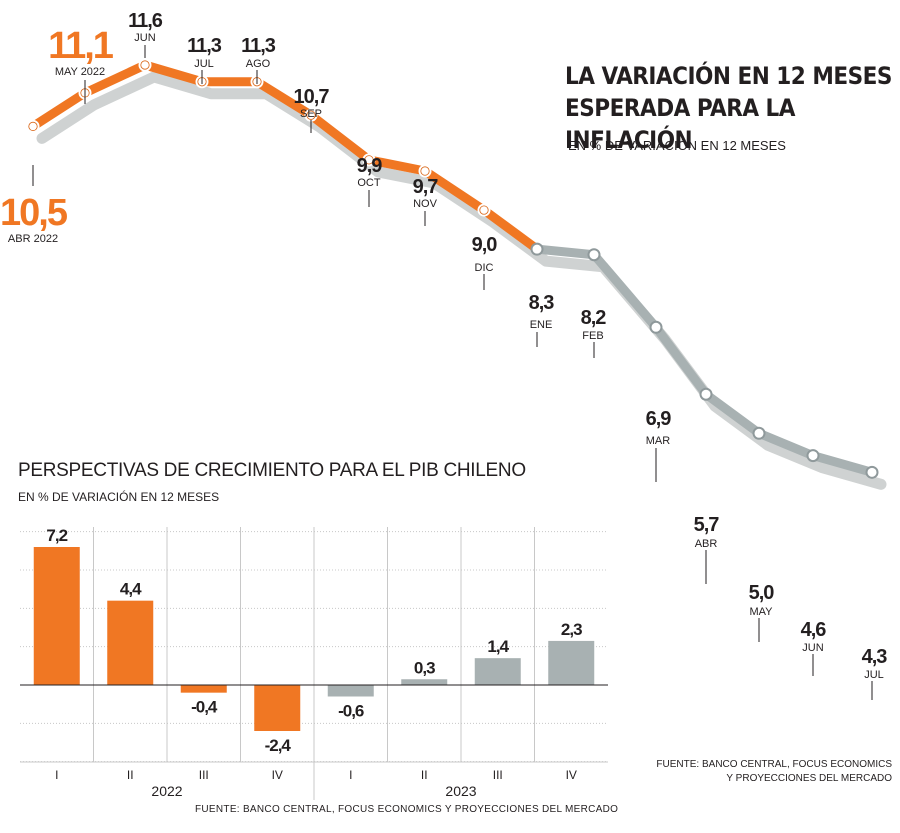 The image size is (900, 833). What do you see at coordinates (571, 629) in the screenshot?
I see `bar-value-label-8: 2,3` at bounding box center [571, 629].